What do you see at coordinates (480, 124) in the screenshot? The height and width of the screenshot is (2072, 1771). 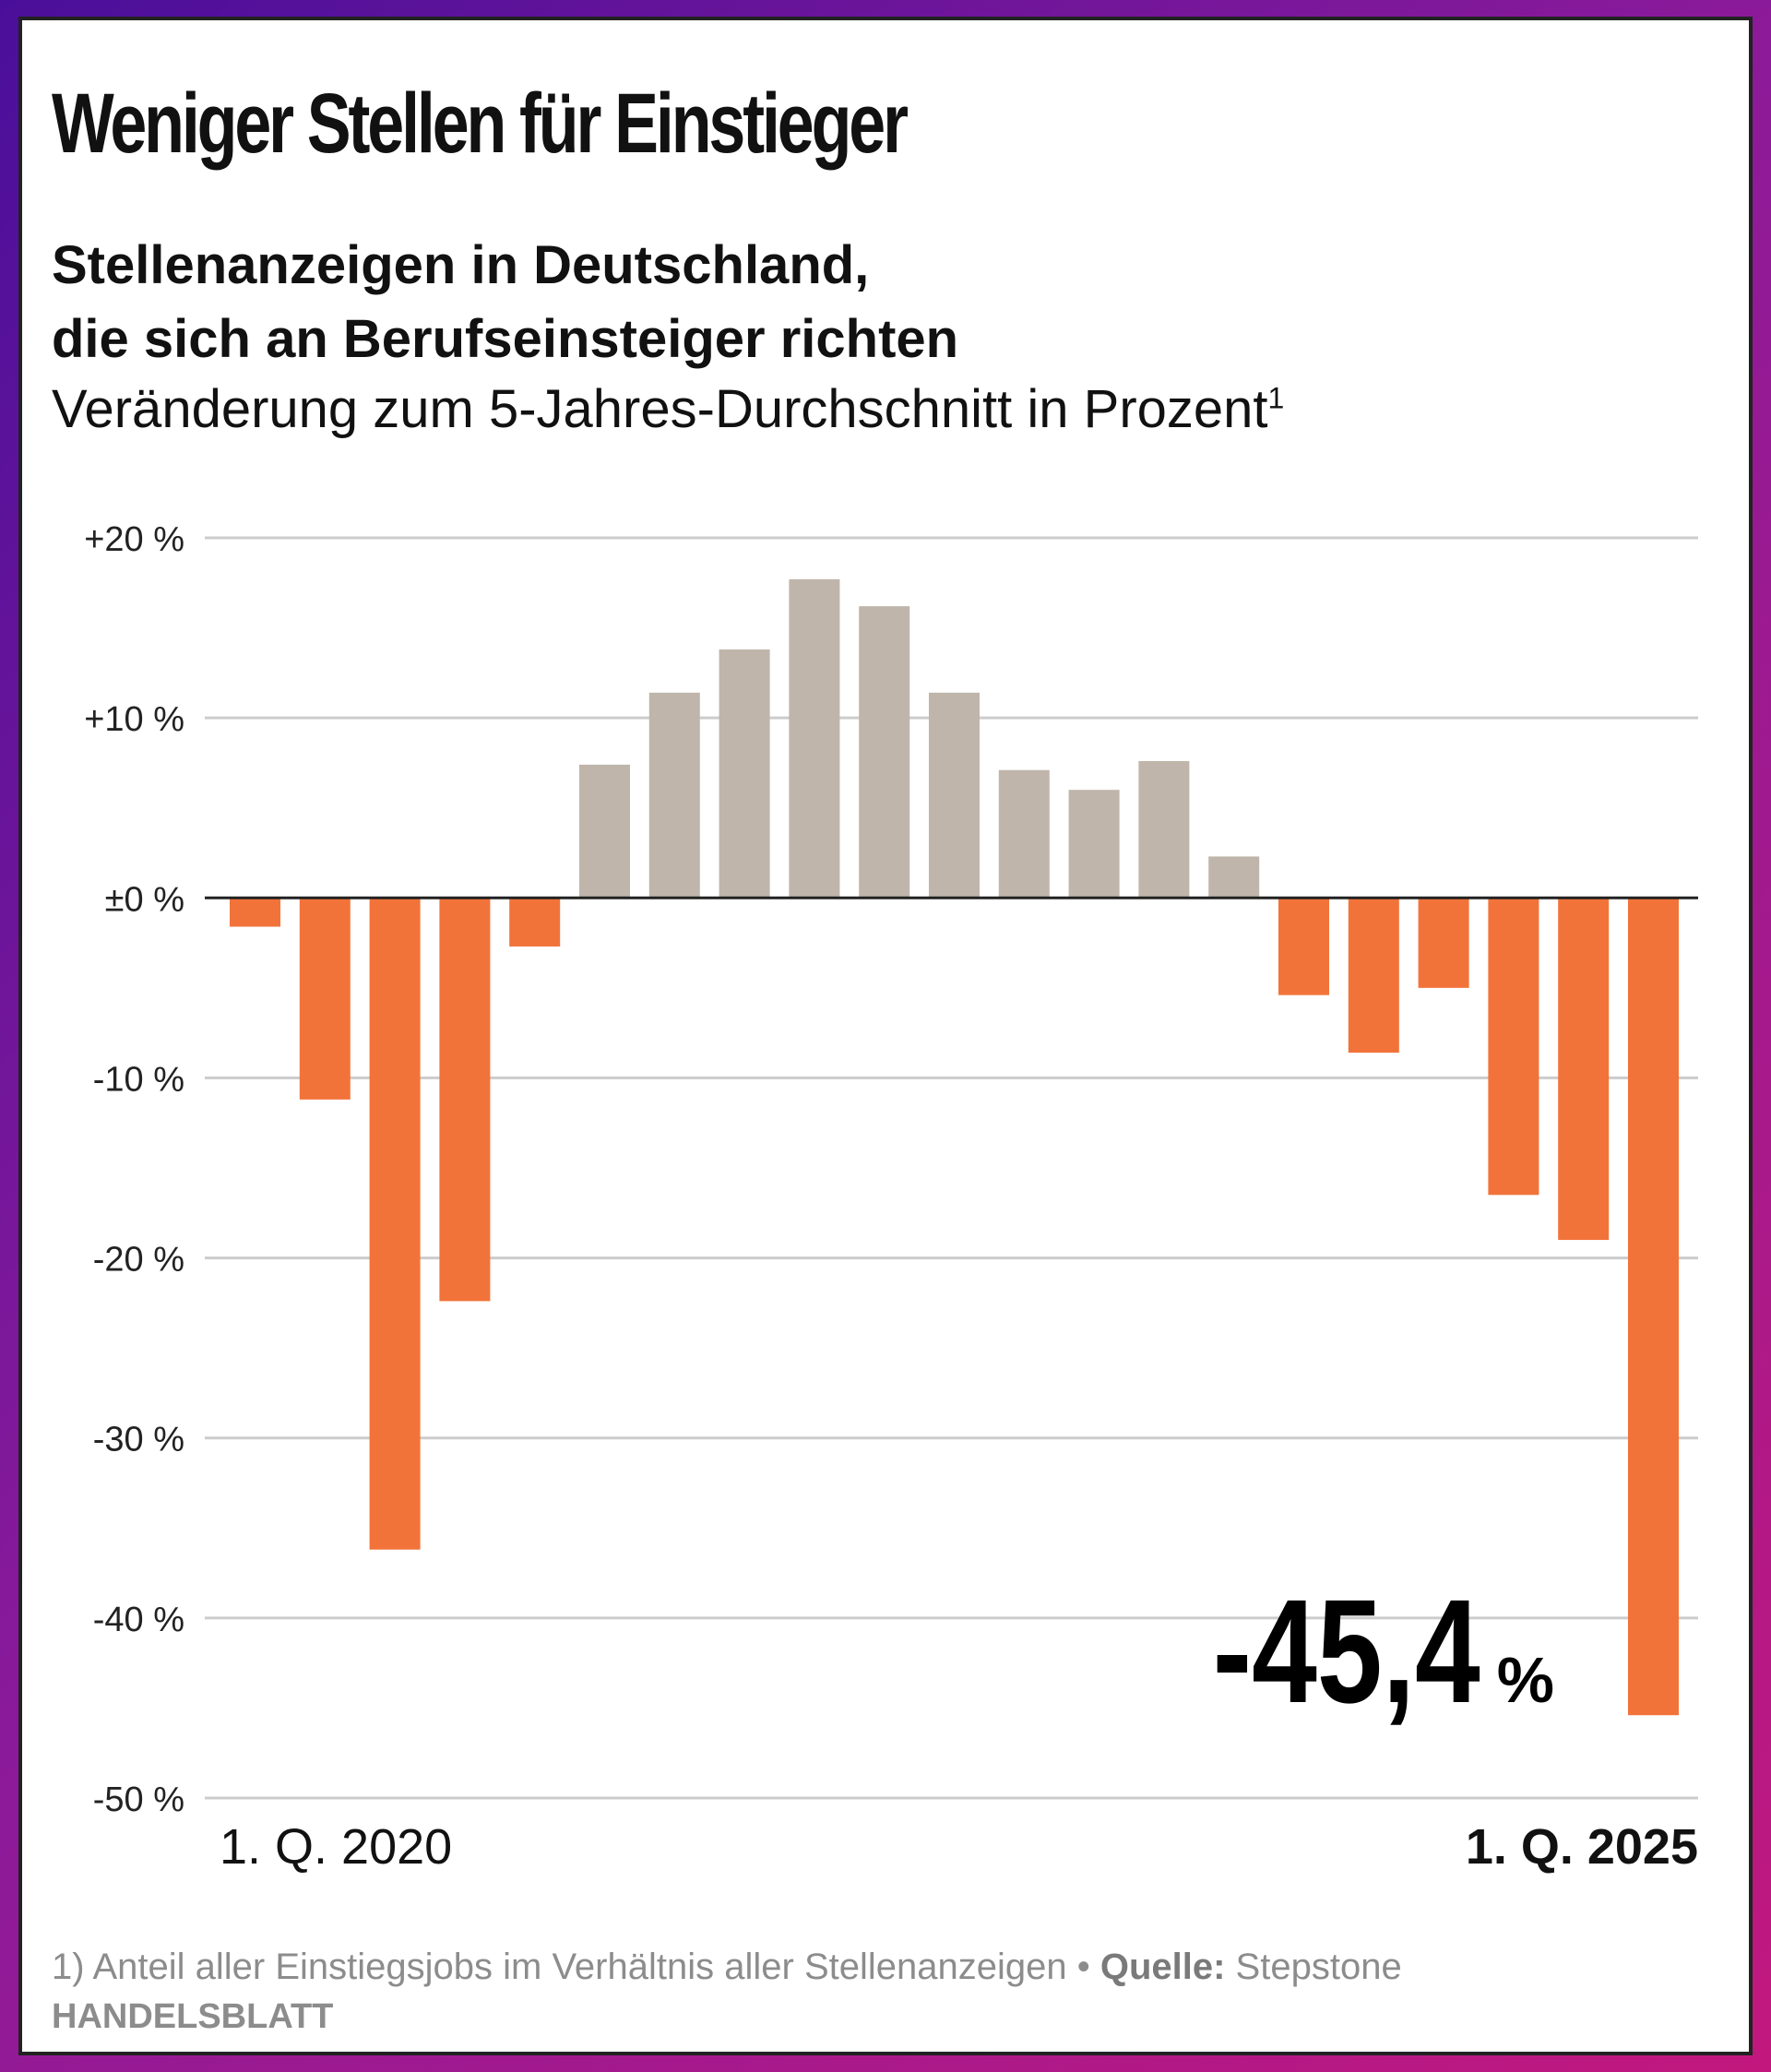 I see `chart-title: Weniger Stellen für Einstieger` at bounding box center [480, 124].